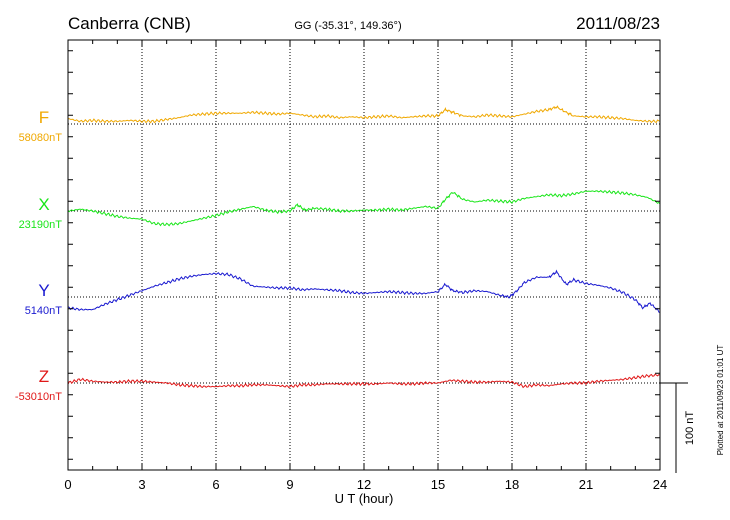  I want to click on series-baseline-z: -53010nT, so click(38, 397).